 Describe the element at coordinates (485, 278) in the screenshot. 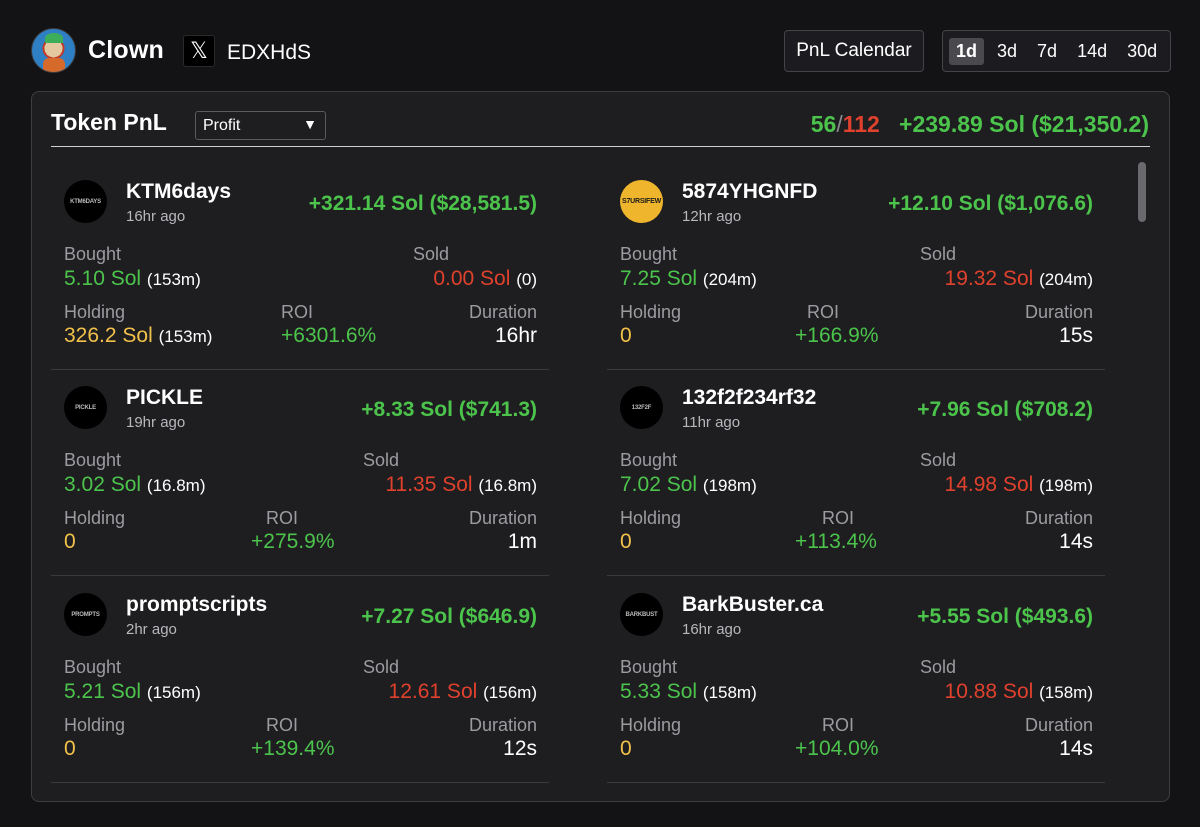

I see `sold-value: 0.00 Sol (0)` at that location.